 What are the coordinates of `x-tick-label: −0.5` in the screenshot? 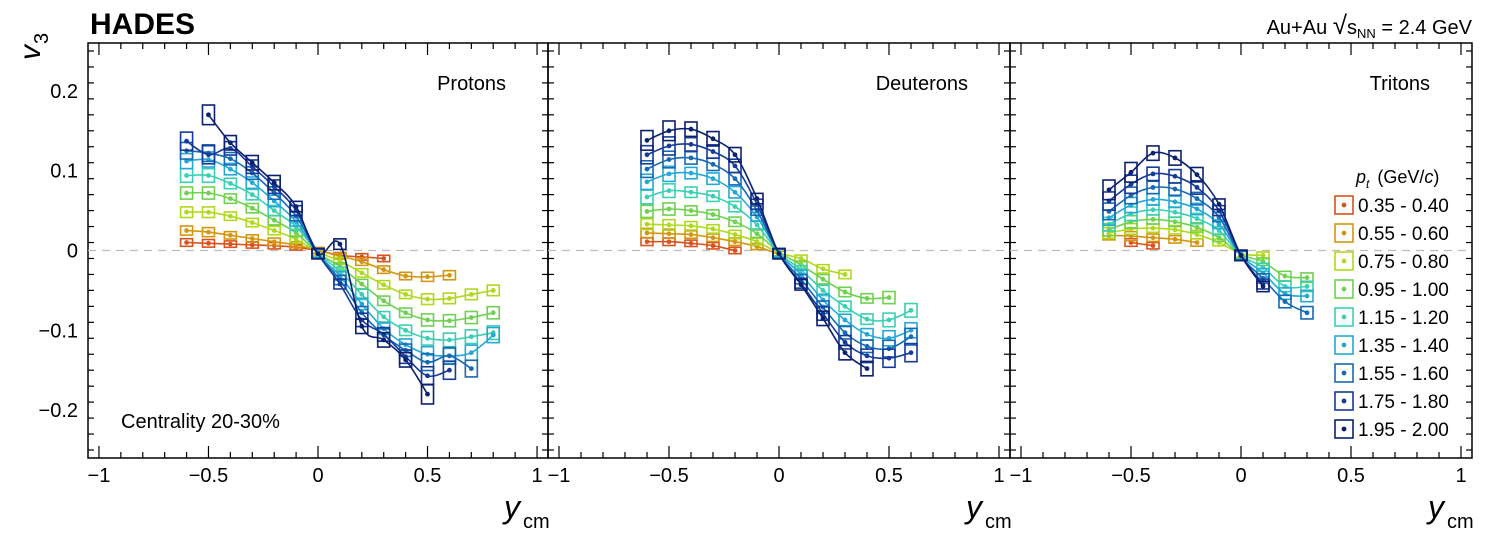 It's located at (208, 476).